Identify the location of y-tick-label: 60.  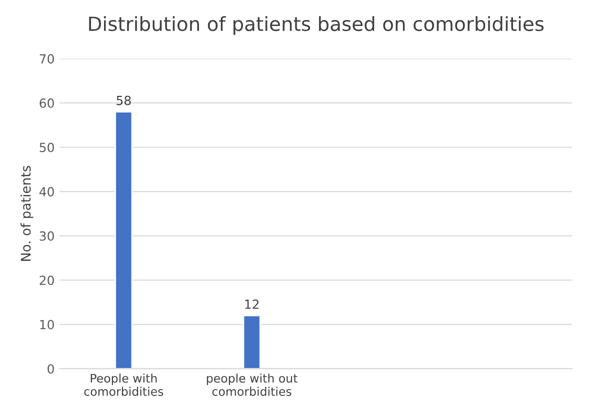
(47, 103).